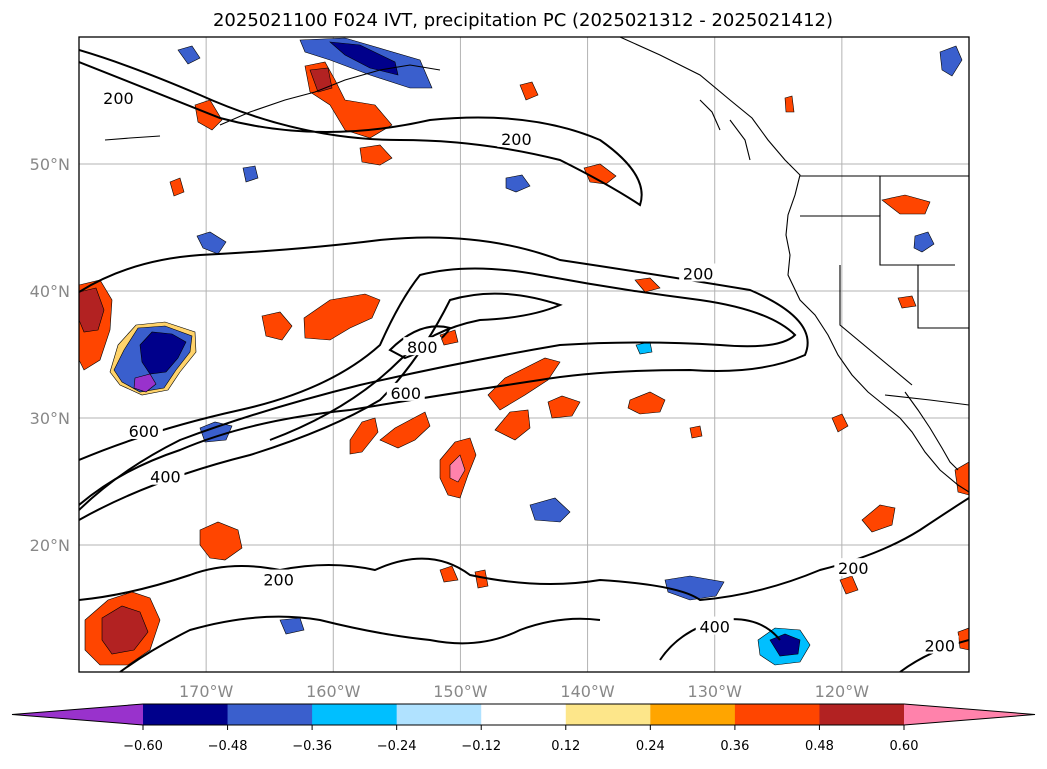  I want to click on coastline-baja, so click(931, 431).